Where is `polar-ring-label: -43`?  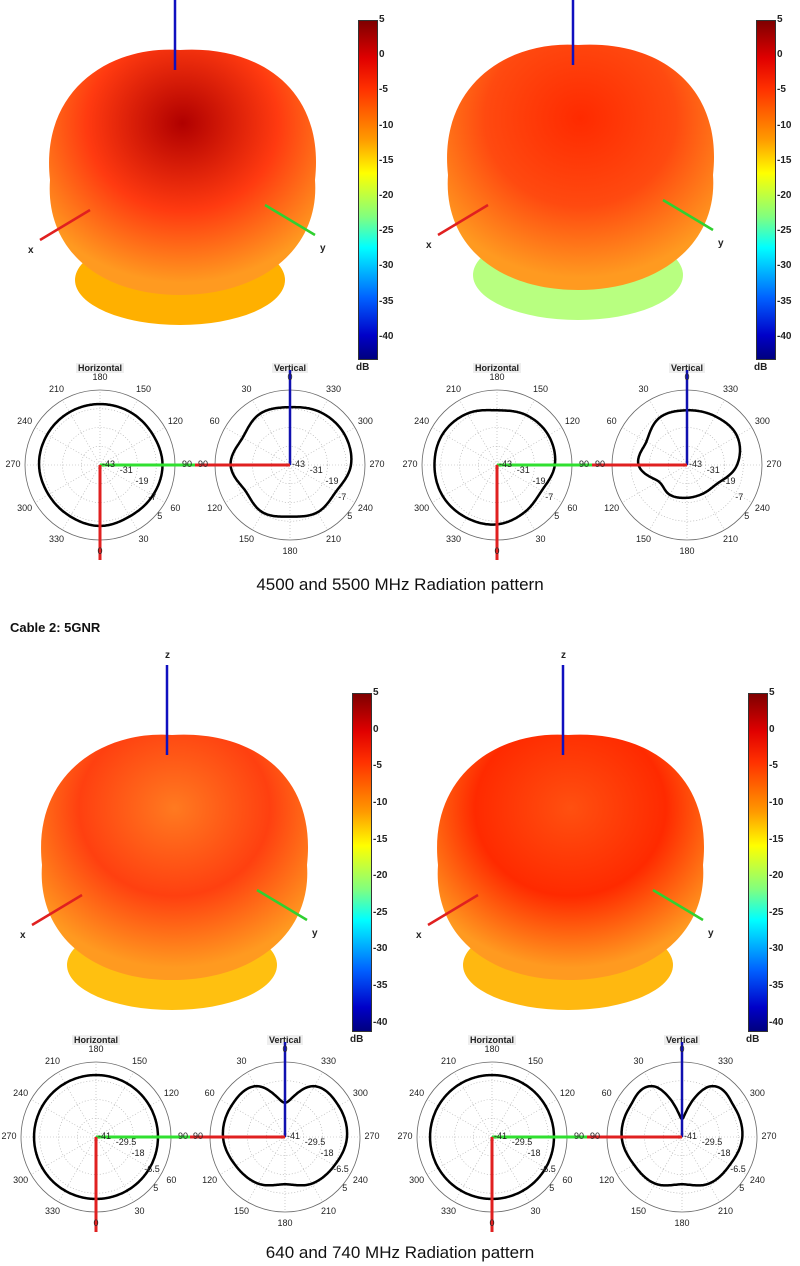
polar-ring-label: -43 is located at coordinates (505, 464).